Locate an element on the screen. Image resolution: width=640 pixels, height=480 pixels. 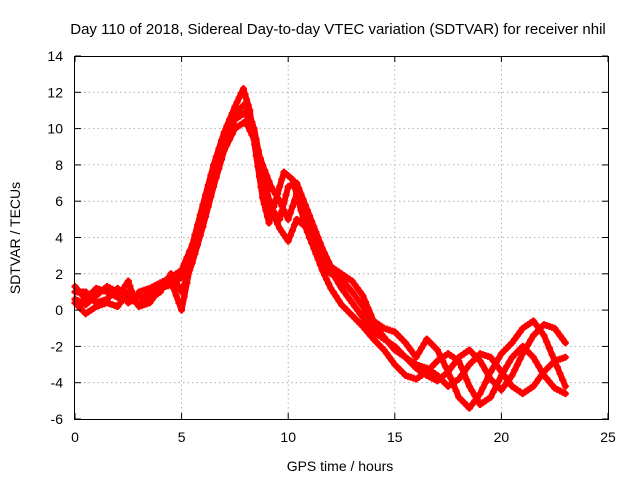
x-tick-label: 0 is located at coordinates (75, 437).